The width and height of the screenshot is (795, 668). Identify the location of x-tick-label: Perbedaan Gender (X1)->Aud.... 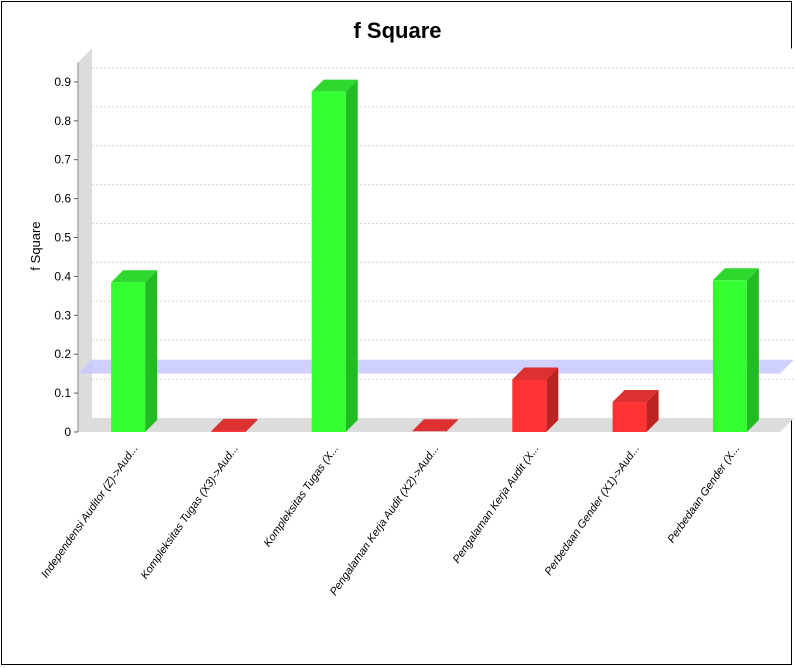
(592, 510).